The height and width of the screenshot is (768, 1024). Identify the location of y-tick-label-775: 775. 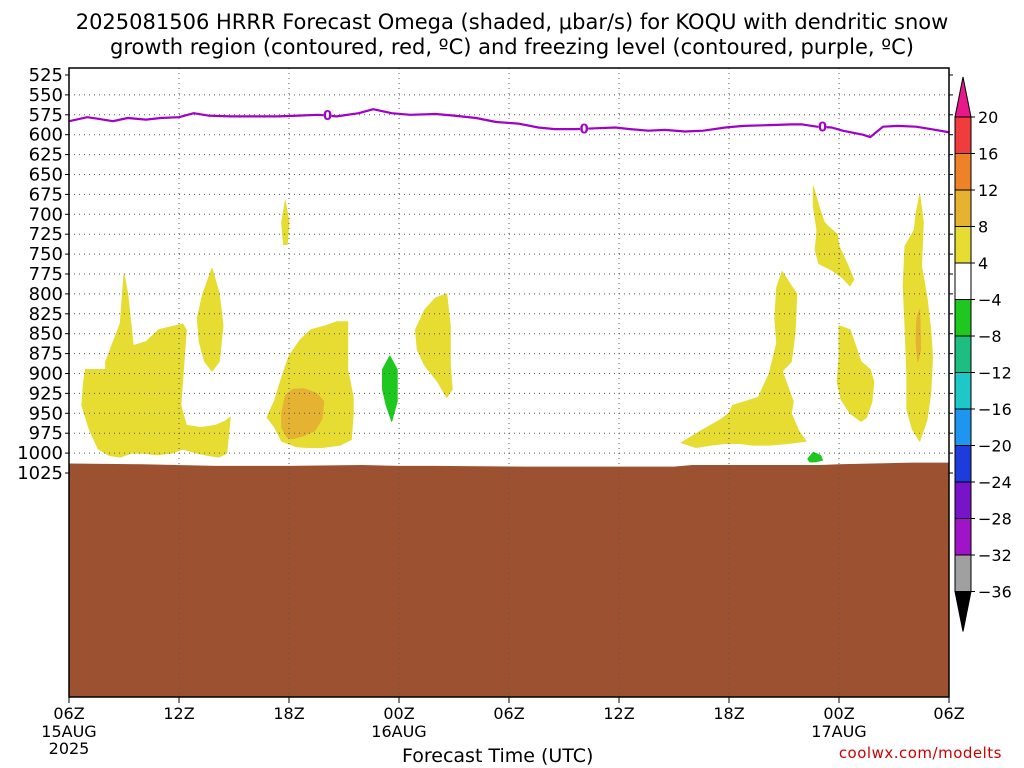
(46, 274).